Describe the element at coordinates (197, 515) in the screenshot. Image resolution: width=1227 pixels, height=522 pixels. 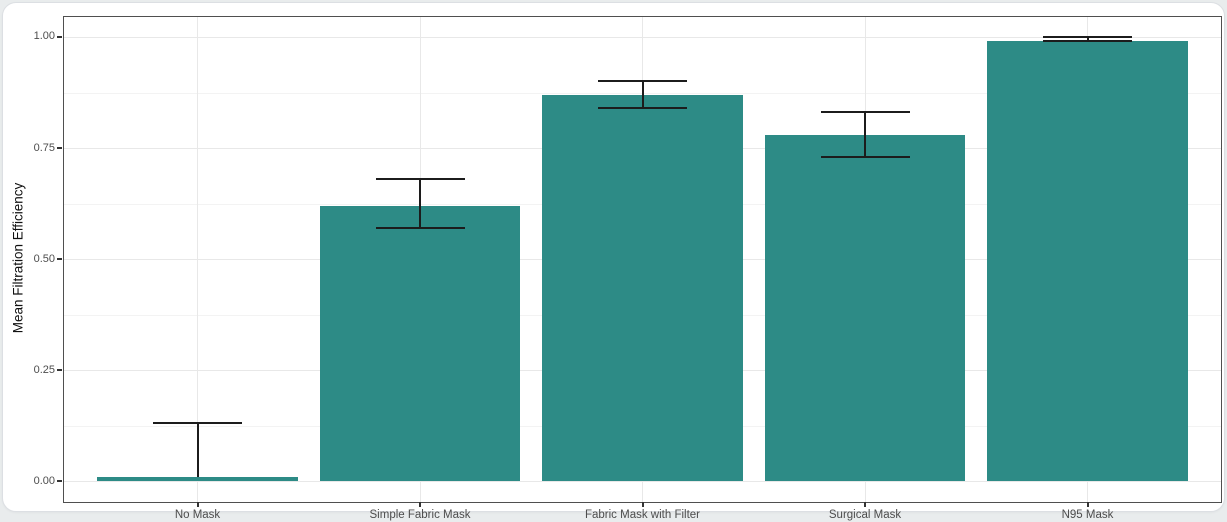
I see `x-tick-label: No Mask` at that location.